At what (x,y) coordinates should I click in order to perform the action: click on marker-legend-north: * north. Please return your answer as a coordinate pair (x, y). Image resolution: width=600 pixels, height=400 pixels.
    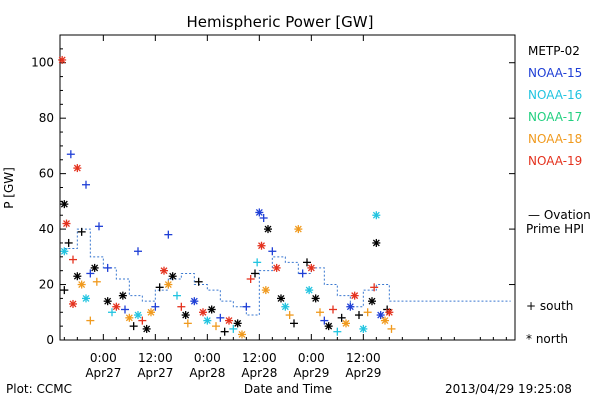
    Looking at the image, I should click on (547, 339).